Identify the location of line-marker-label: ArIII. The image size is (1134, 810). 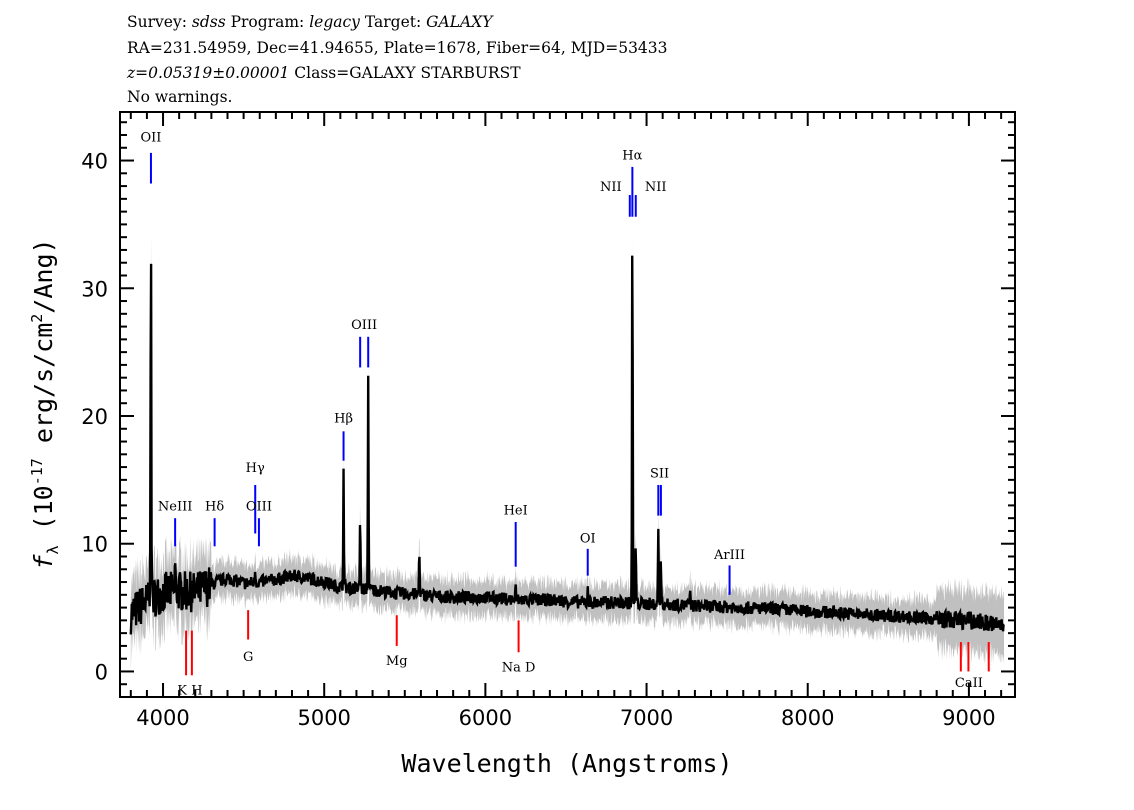
(729, 555).